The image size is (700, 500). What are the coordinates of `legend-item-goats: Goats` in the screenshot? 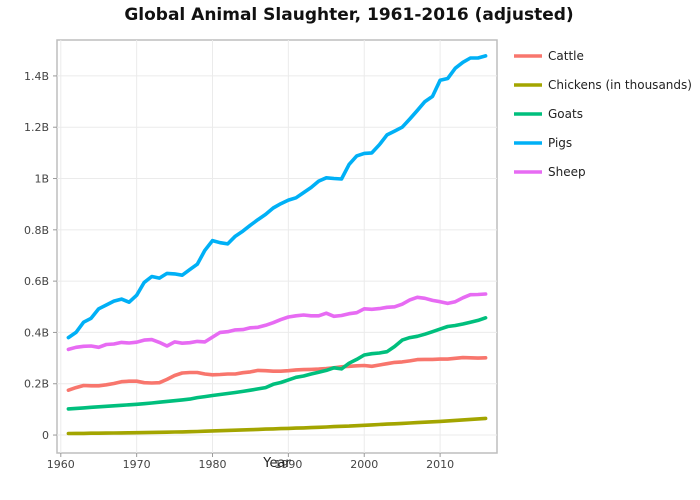 It's located at (548, 114).